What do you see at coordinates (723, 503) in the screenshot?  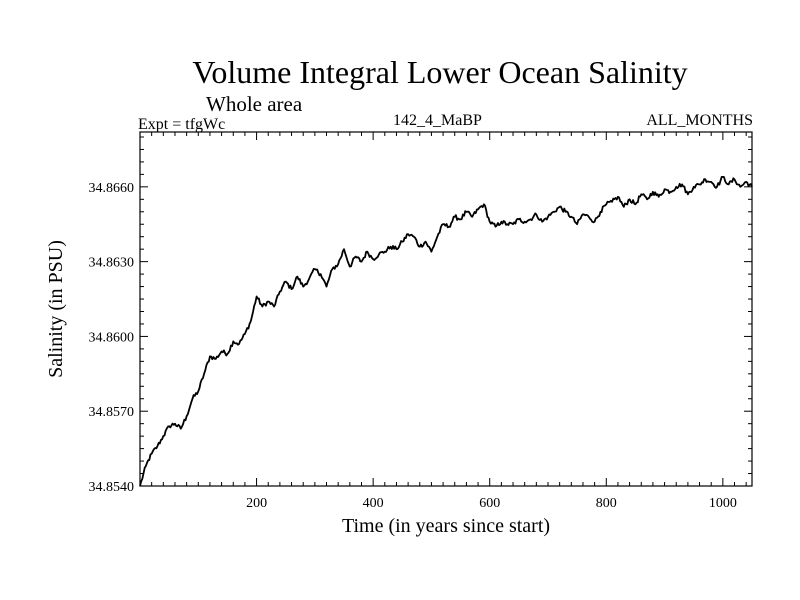 I see `x-tick-label: 1000` at bounding box center [723, 503].